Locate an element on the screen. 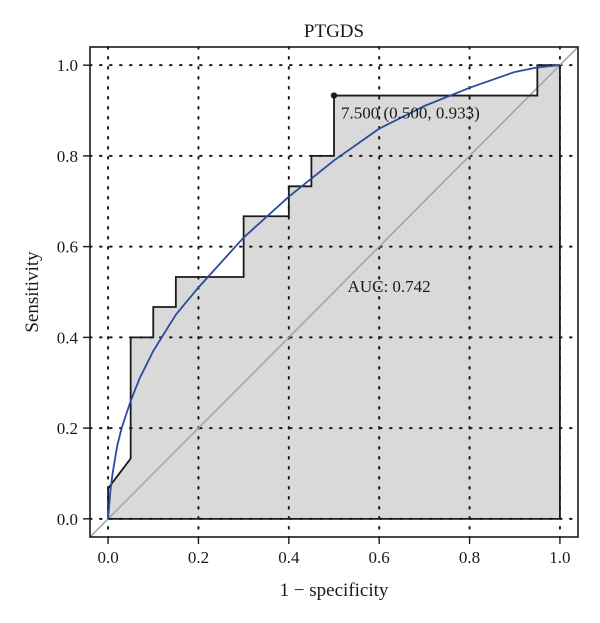 This screenshot has height=623, width=600. y-tick-label: 0.4 is located at coordinates (68, 337).